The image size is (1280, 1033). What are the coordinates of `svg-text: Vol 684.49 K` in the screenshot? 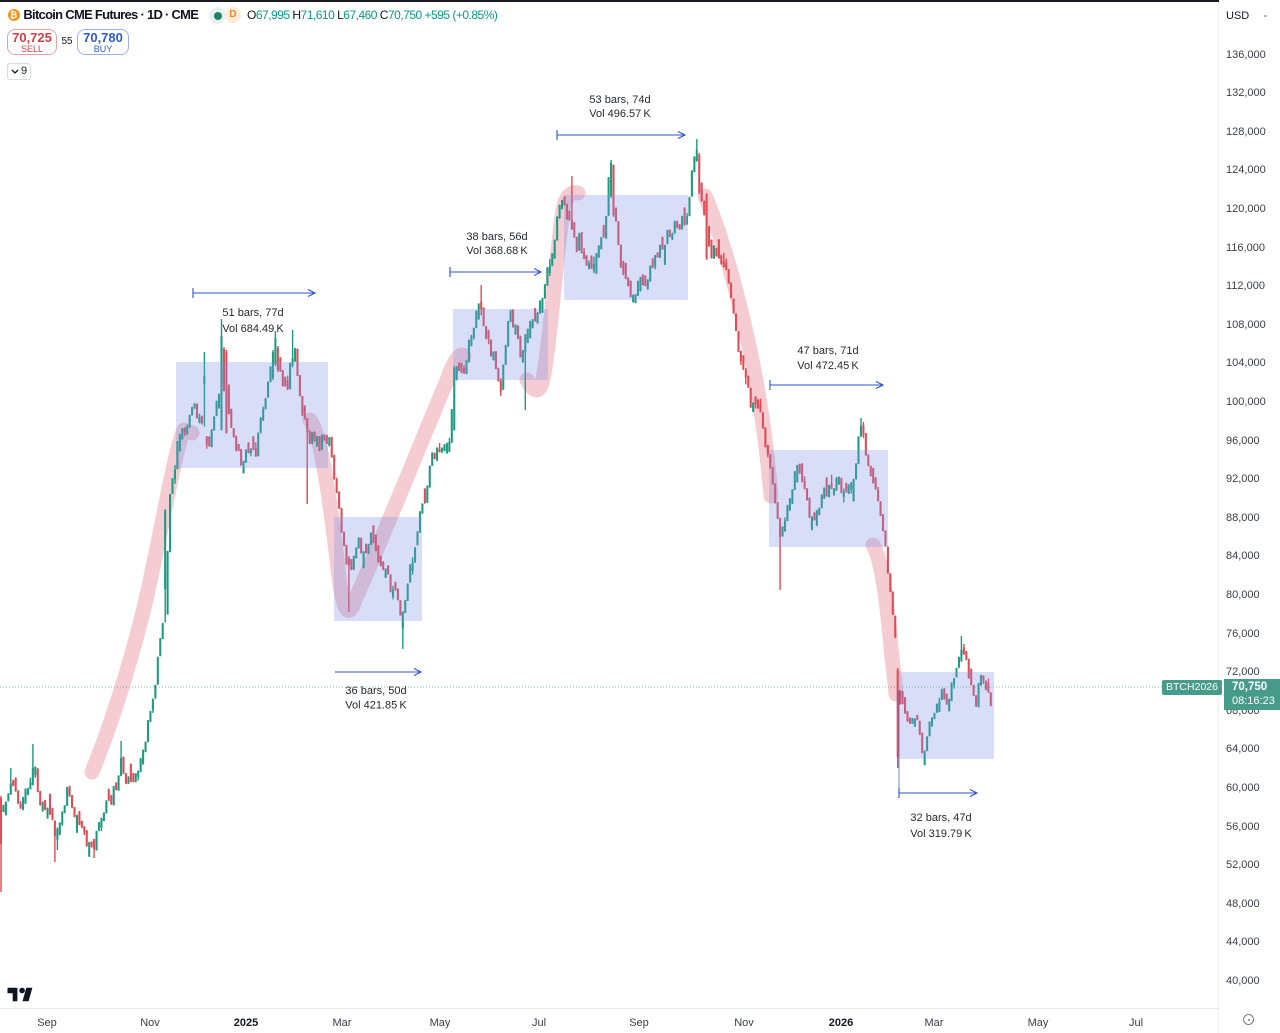 It's located at (253, 329).